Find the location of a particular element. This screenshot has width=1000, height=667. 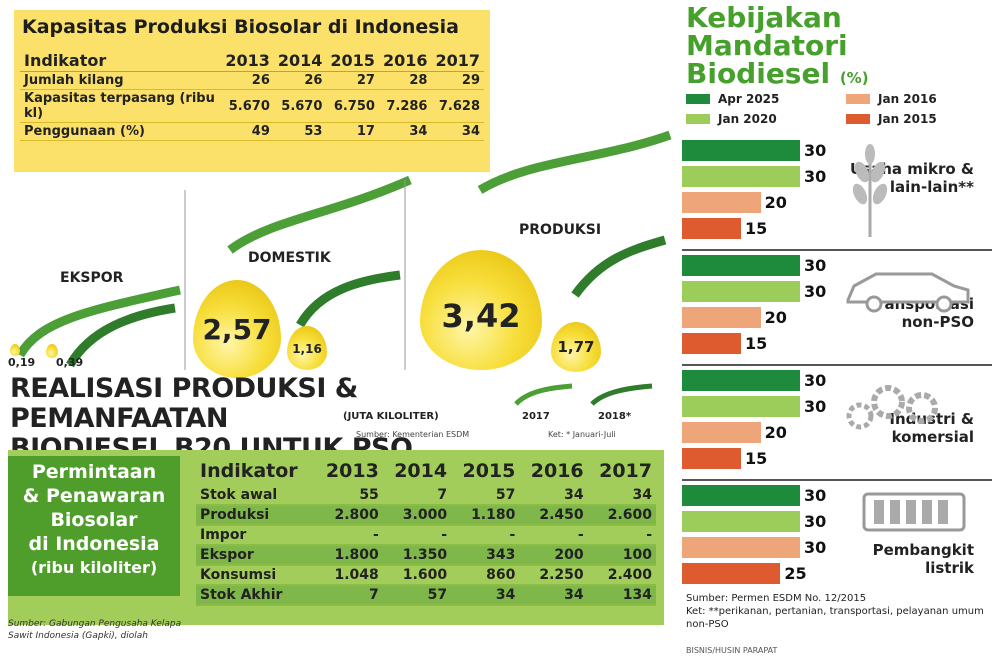

demand-row-value: 1.048 is located at coordinates (348, 575).